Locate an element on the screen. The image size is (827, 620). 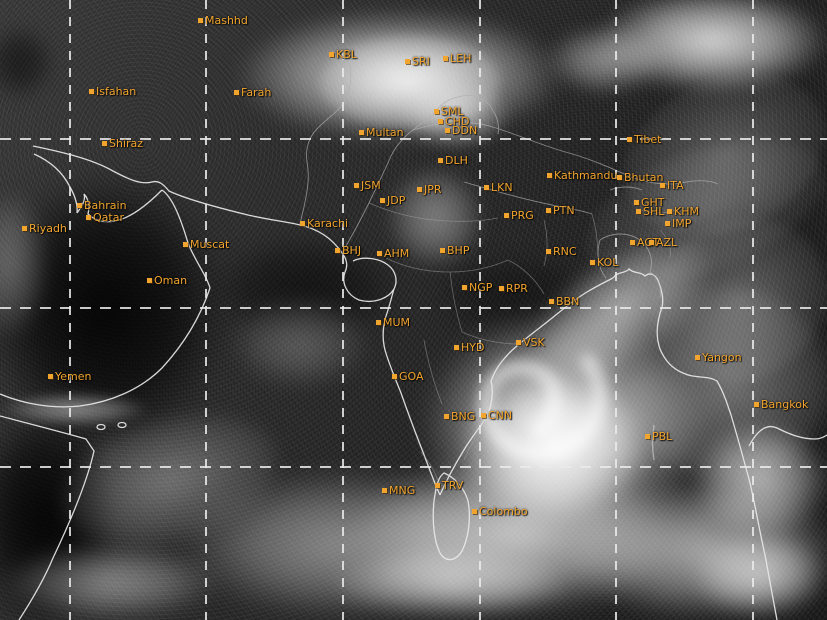
station-label-text: MUM is located at coordinates (397, 322).